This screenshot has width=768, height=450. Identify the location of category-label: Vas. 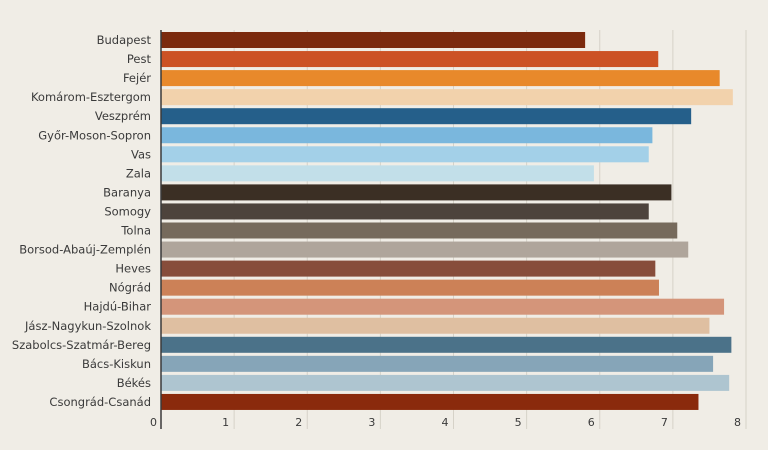
(141, 154).